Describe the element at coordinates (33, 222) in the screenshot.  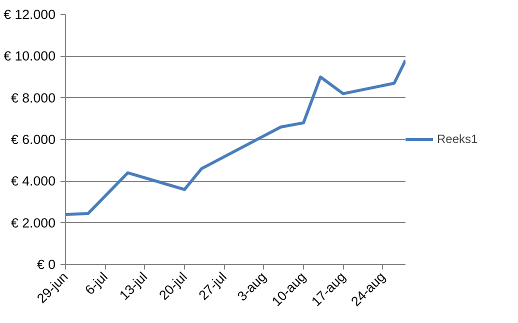
I see `y-tick-label: € 2.000` at that location.